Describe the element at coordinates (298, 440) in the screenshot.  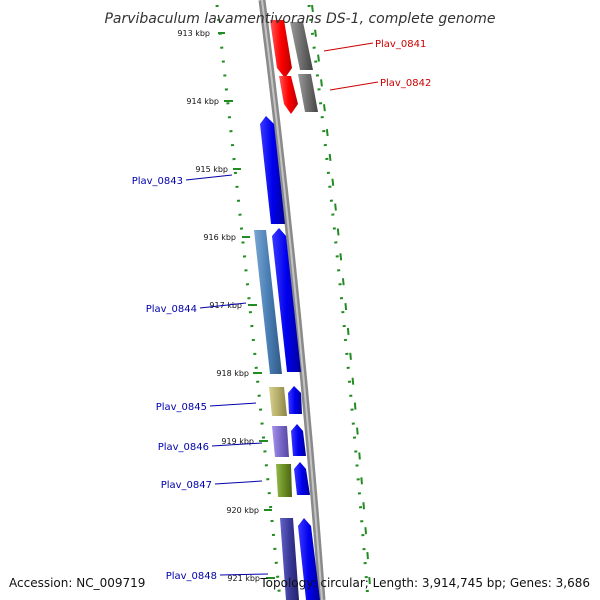
I see `gene-plav-0846-arrow` at that location.